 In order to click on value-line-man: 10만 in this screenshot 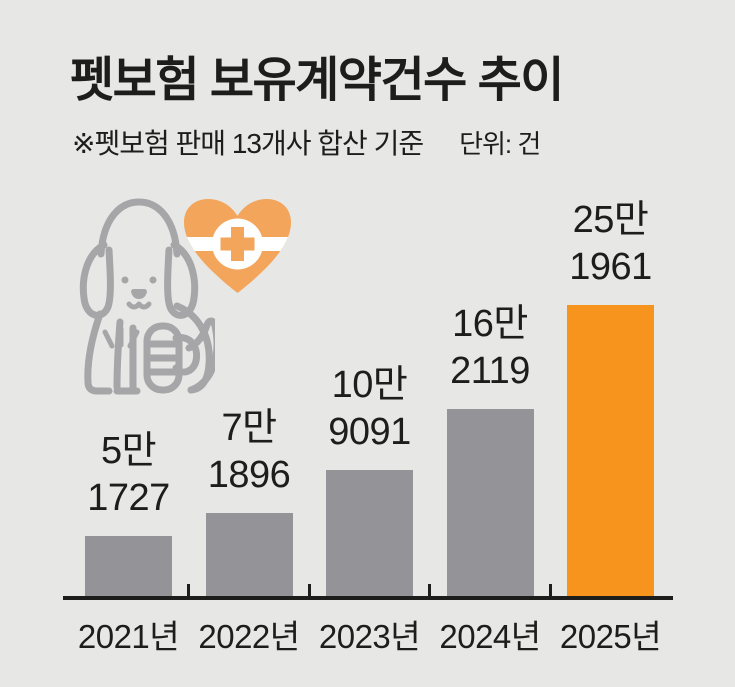, I will do `click(369, 385)`.